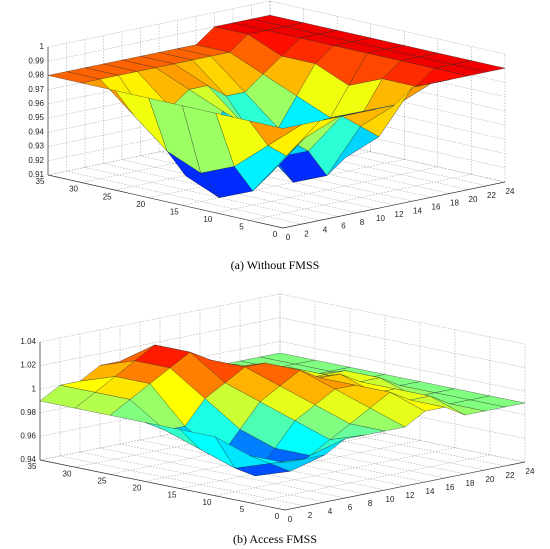  What do you see at coordinates (36, 89) in the screenshot?
I see `z-tick-label: 0.97` at bounding box center [36, 89].